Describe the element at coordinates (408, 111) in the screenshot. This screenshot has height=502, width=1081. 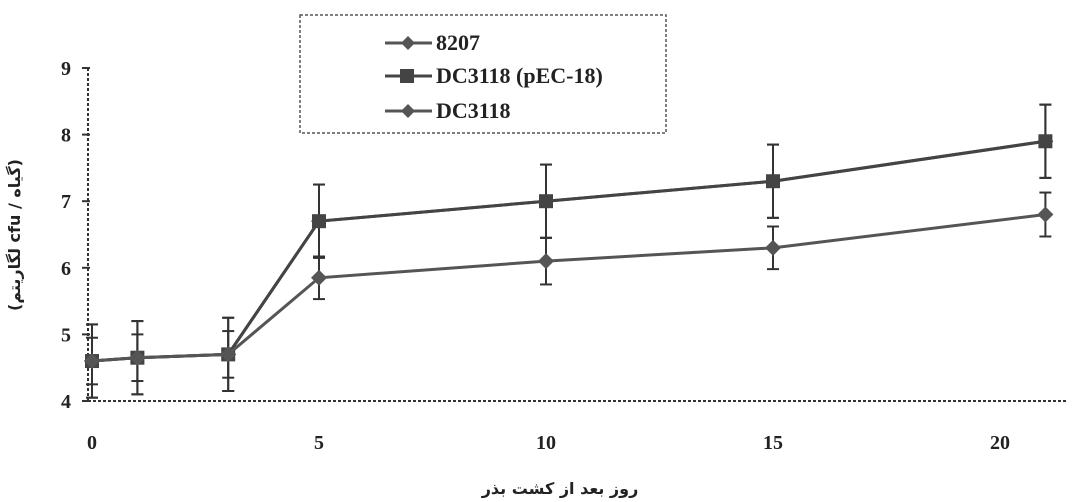
I see `legend-marker-dc3118` at that location.